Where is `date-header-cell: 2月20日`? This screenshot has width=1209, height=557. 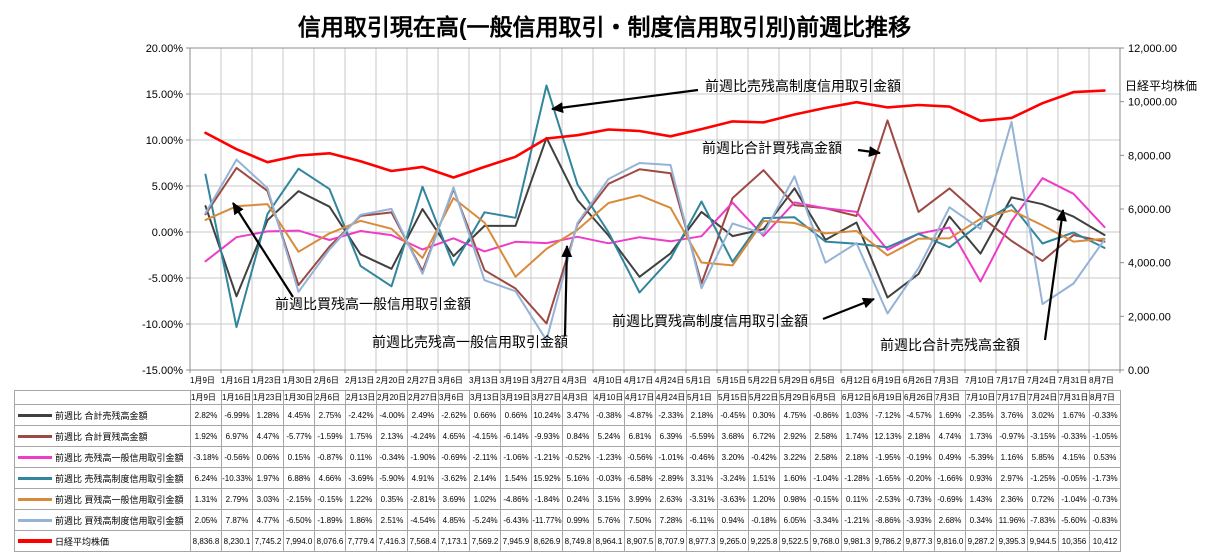
date-header-cell: 2月20日 is located at coordinates (392, 397).